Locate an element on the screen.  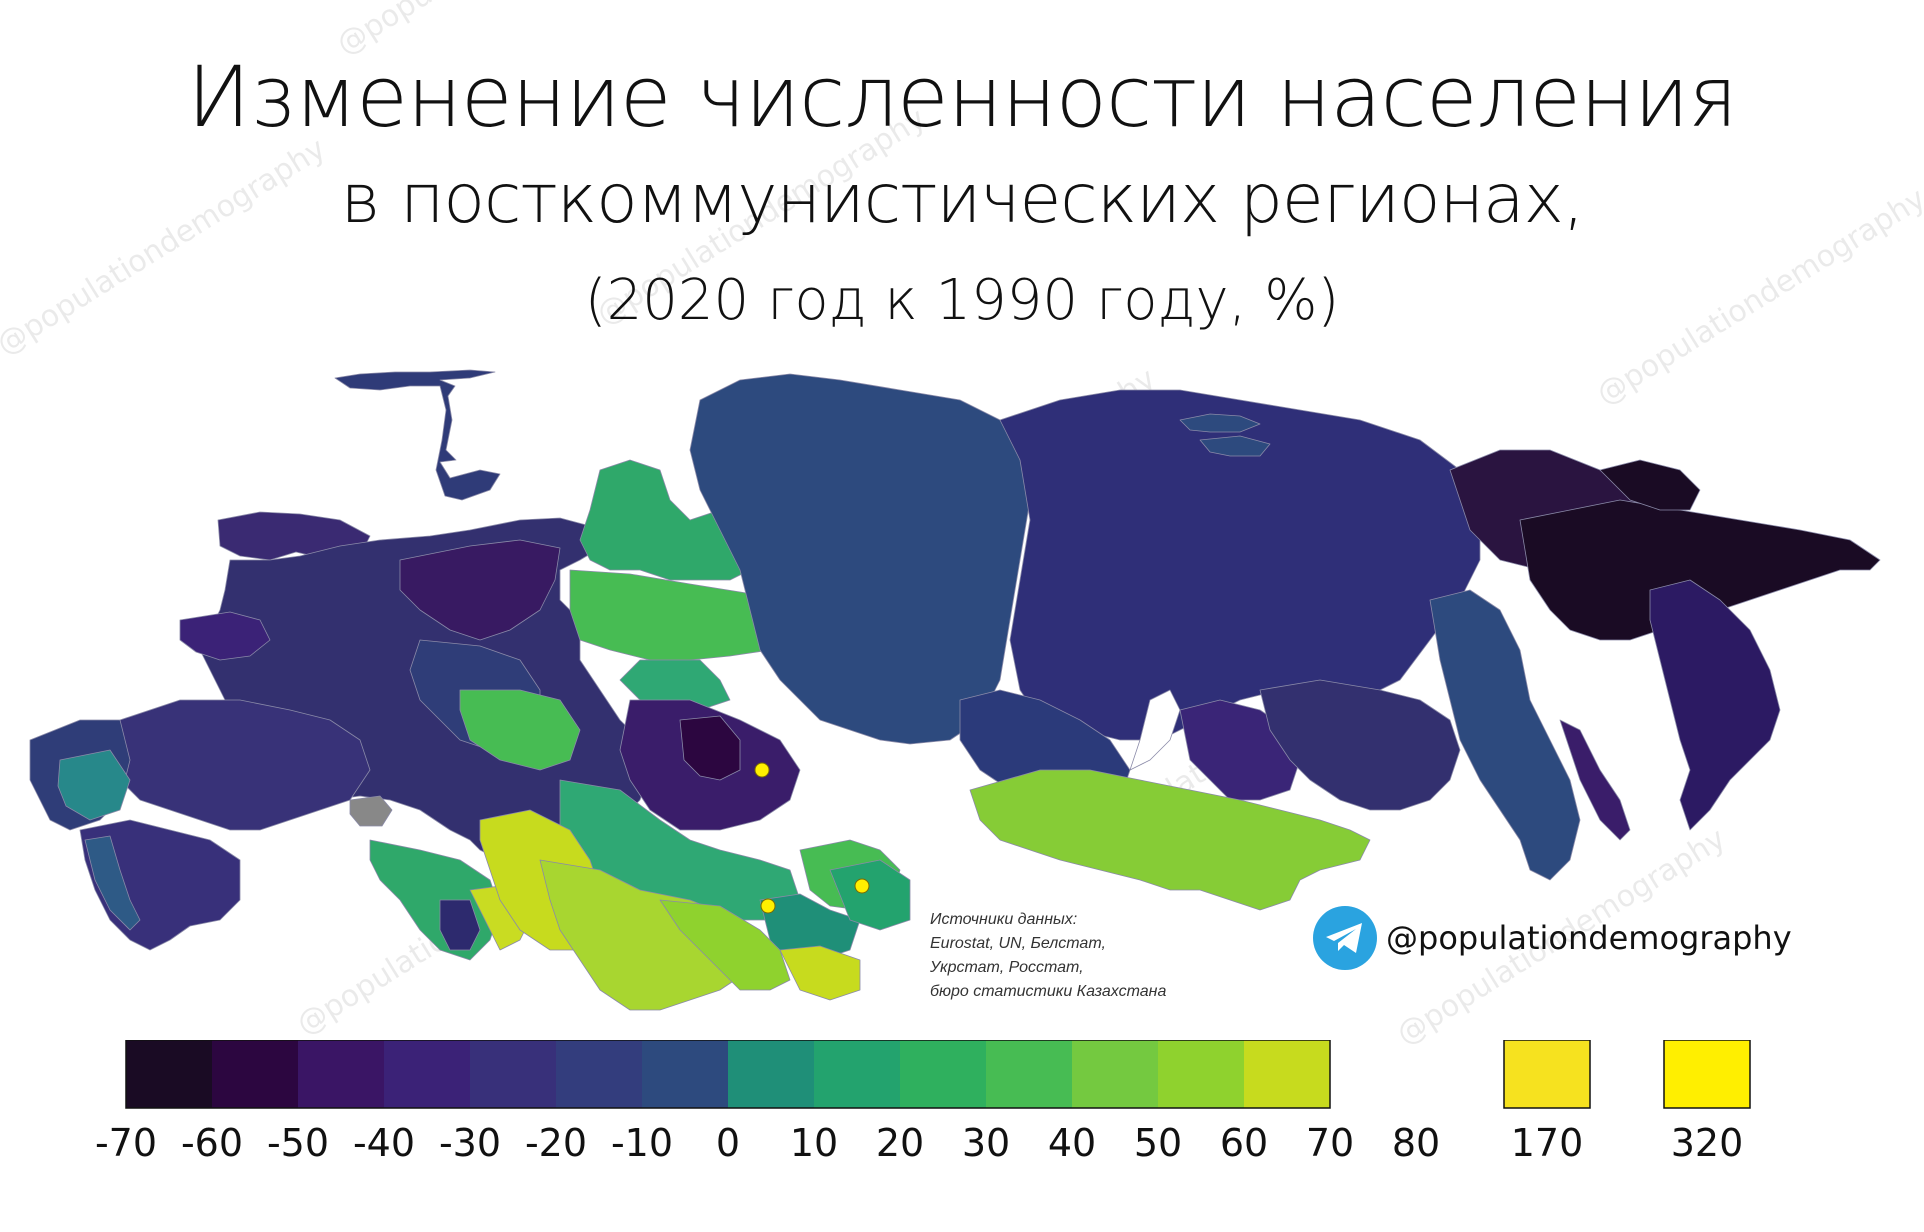
title-line-2: в посткоммунистических регионах, is located at coordinates (962, 199).